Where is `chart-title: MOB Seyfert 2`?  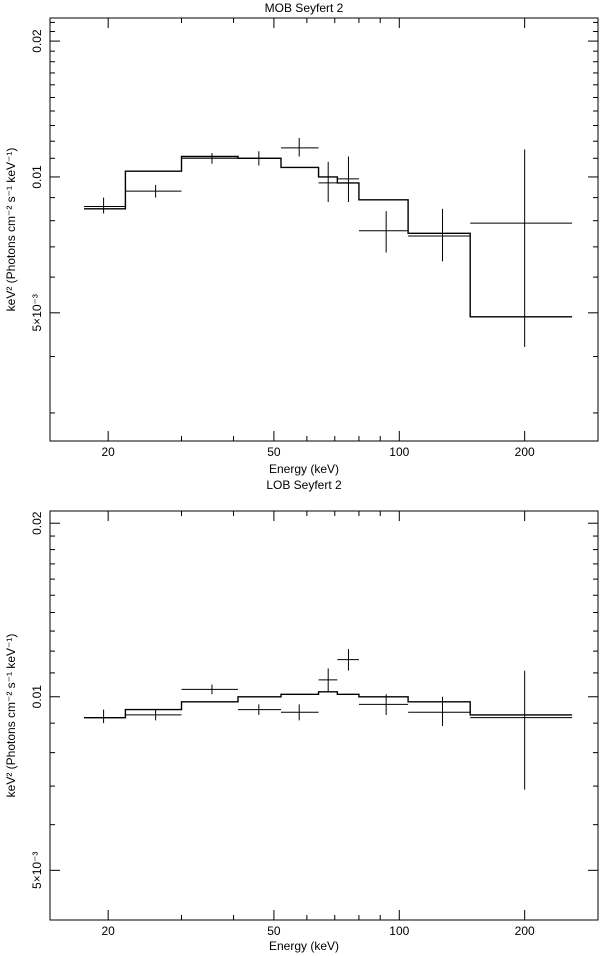 chart-title: MOB Seyfert 2 is located at coordinates (304, 8).